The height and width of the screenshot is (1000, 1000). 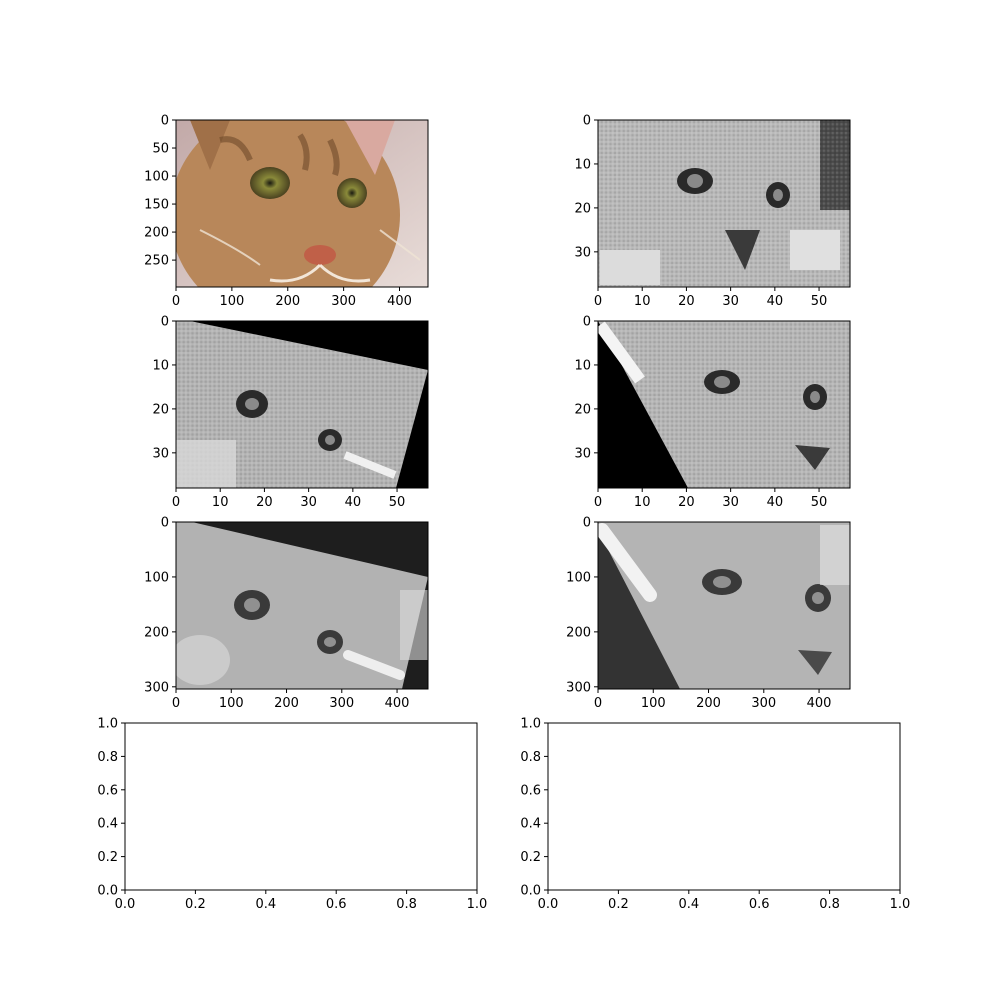 I want to click on y-tick-label: 50, so click(x=160, y=149).